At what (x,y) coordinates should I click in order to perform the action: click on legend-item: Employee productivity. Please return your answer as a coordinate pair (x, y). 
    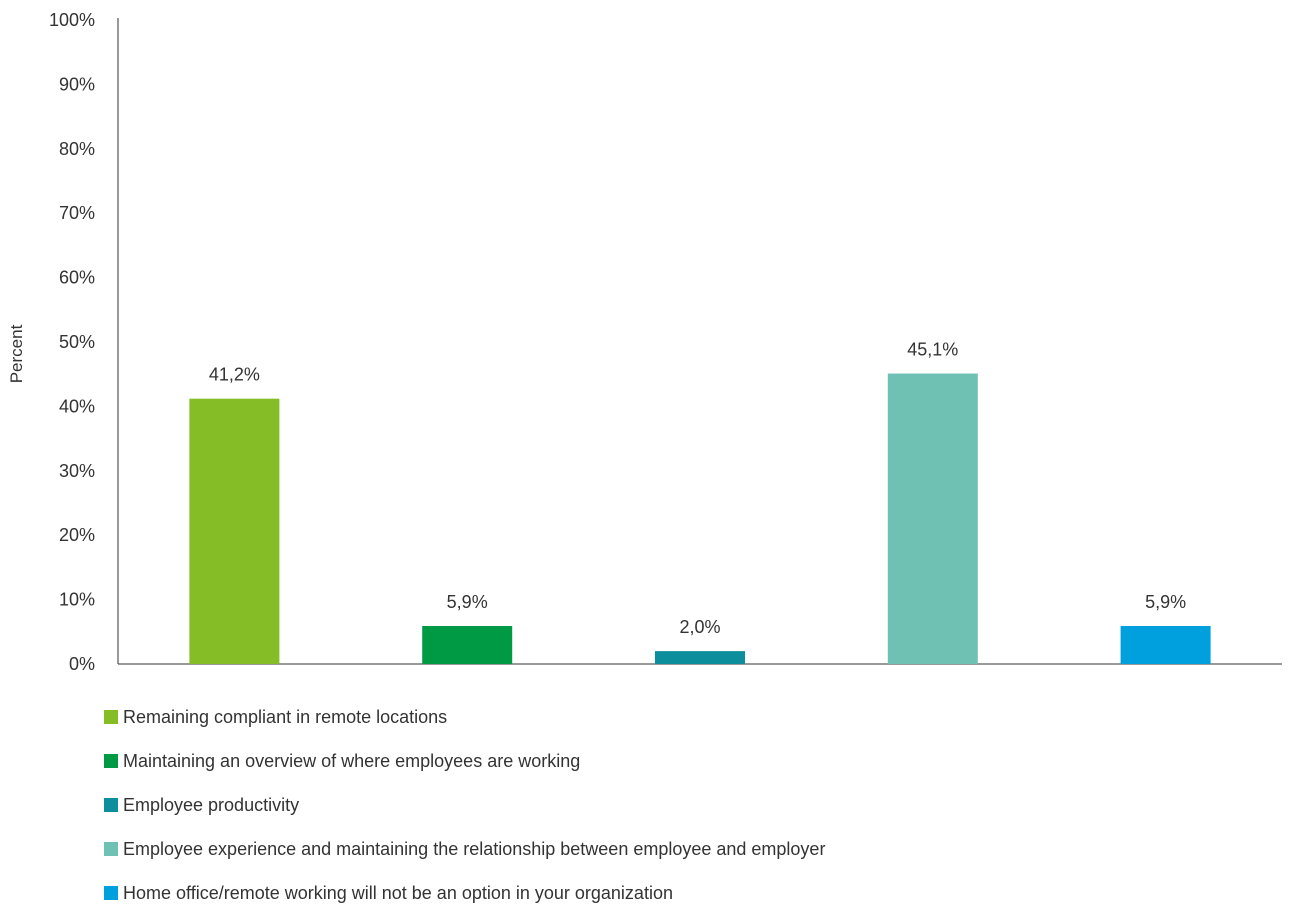
    Looking at the image, I should click on (679, 805).